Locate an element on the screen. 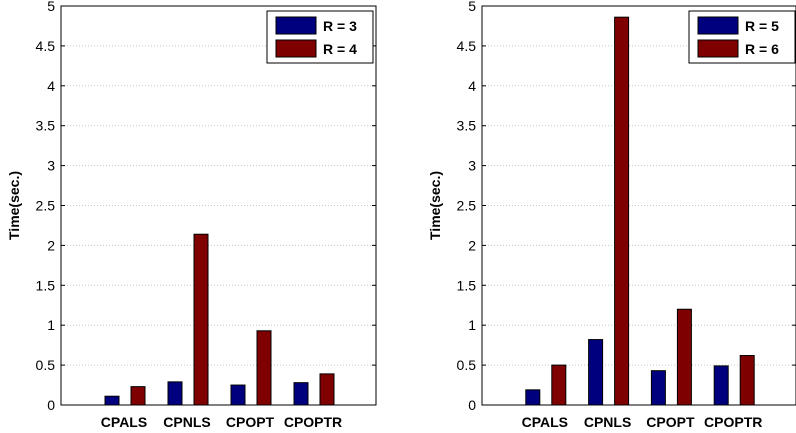 This screenshot has height=433, width=796. legend: R = 3 R = 4 is located at coordinates (320, 37).